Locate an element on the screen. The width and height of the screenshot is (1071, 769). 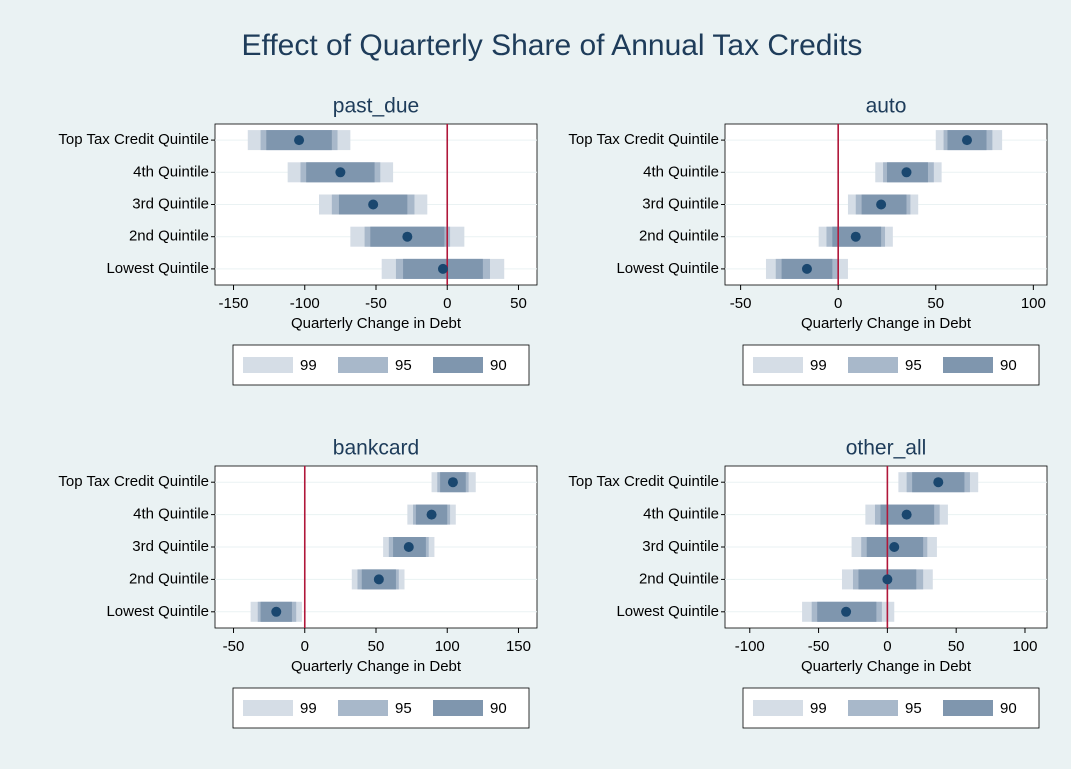
x-tick-label: 150 is located at coordinates (518, 646).